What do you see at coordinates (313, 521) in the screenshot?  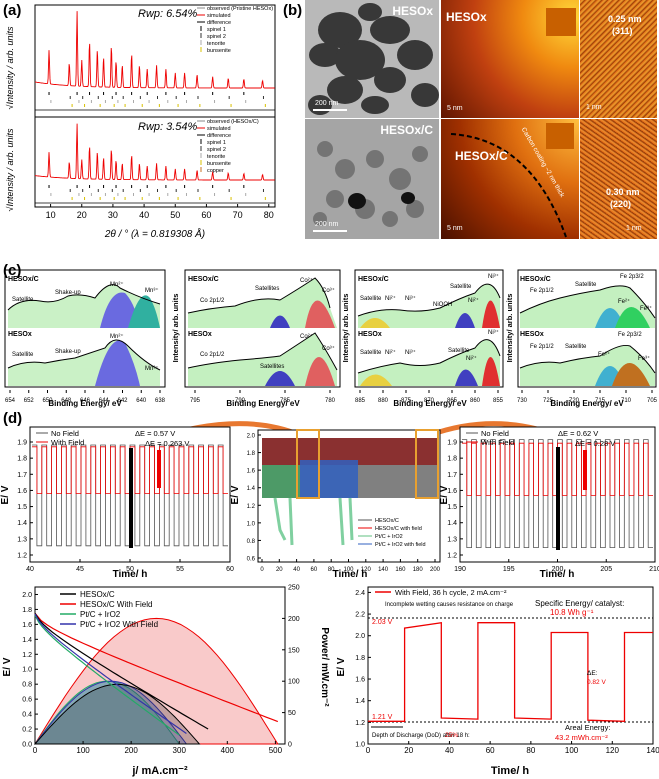 I see `center-ptc-decay` at bounding box center [313, 521].